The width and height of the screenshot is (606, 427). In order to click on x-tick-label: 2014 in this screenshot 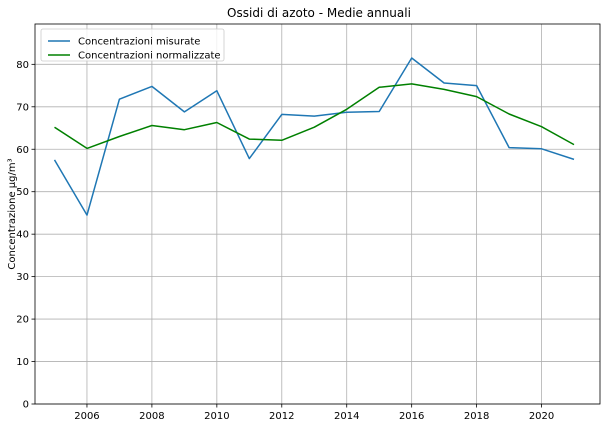, I will do `click(346, 416)`.